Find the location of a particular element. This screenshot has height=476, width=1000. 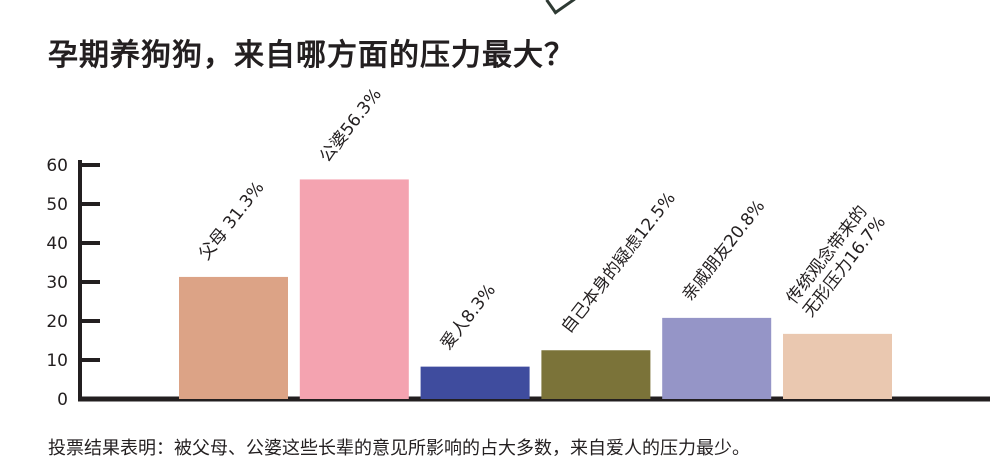

y-tick-label: 50 is located at coordinates (57, 205).